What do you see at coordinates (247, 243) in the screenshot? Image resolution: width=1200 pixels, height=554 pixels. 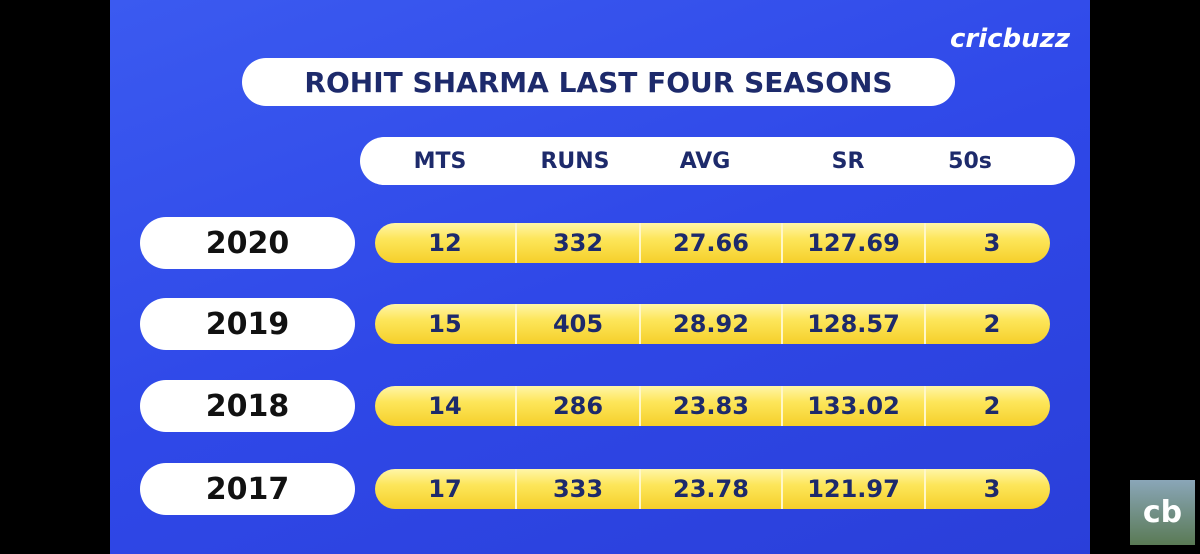 I see `season-label: 2020` at bounding box center [247, 243].